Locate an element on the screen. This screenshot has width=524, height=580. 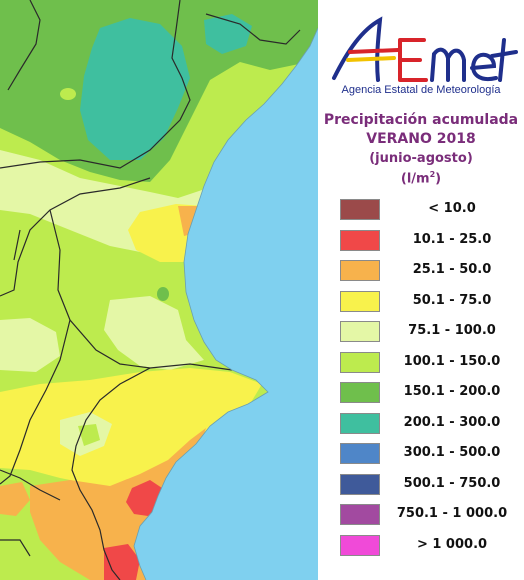
logo-e is located at coordinates (413, 60).